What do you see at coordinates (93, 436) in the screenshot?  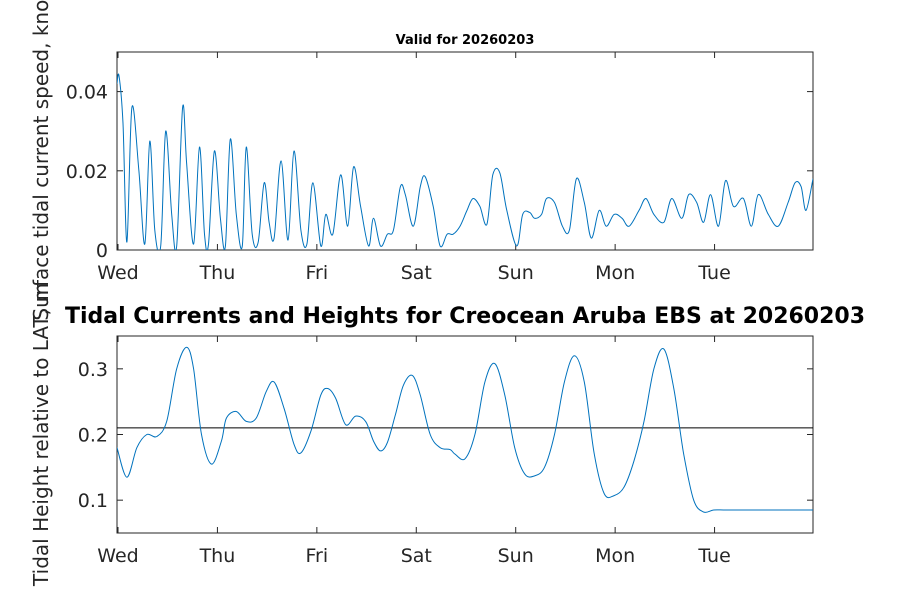 I see `y-tick-label: 0.2` at bounding box center [93, 436].